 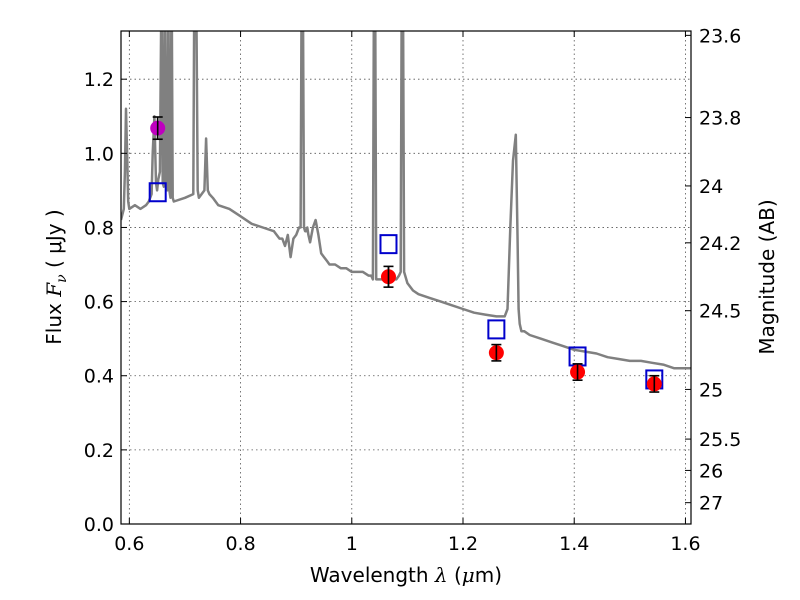 I want to click on x-tick-label: 1.2, so click(x=463, y=544).